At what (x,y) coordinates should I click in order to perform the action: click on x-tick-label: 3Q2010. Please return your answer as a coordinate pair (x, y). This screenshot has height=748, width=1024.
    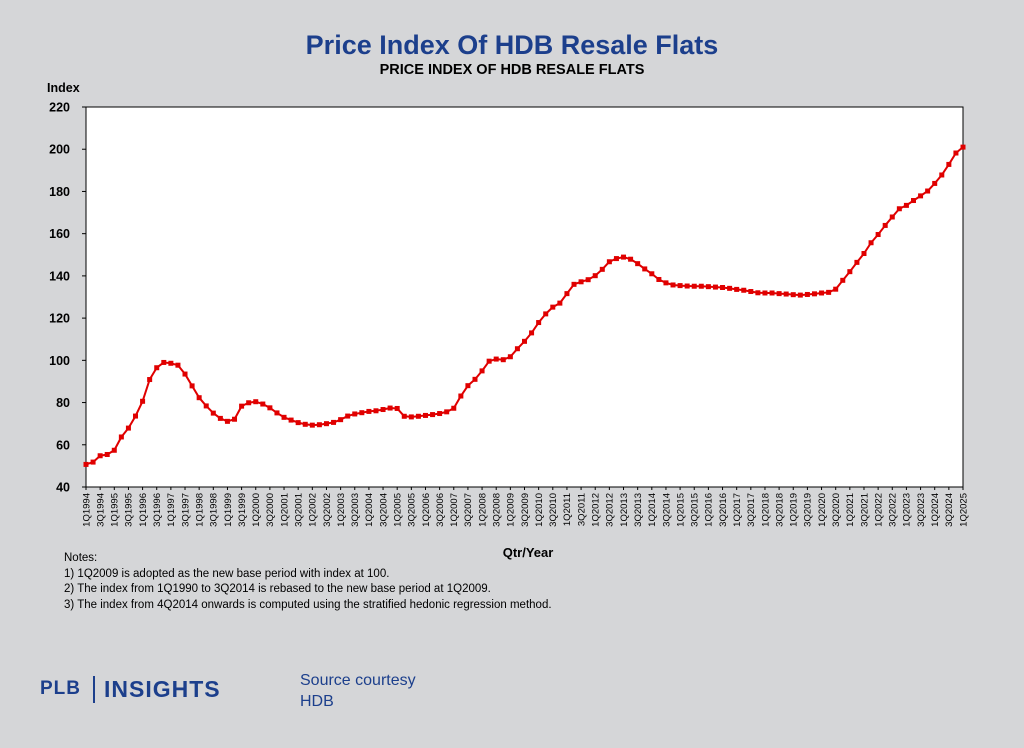
    Looking at the image, I should click on (553, 510).